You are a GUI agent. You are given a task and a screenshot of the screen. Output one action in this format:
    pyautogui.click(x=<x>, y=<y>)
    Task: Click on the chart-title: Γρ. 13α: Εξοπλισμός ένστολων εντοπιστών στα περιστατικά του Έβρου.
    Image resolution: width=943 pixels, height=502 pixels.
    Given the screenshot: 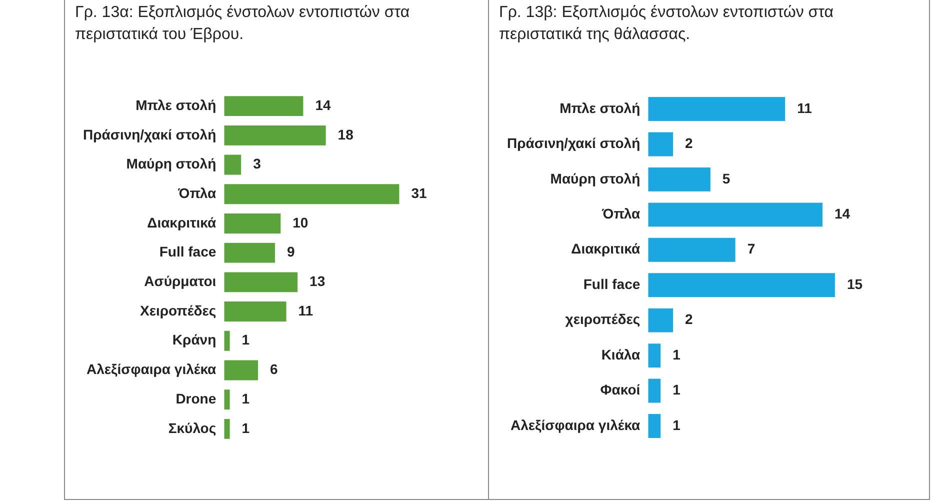 What is the action you would take?
    pyautogui.click(x=243, y=24)
    